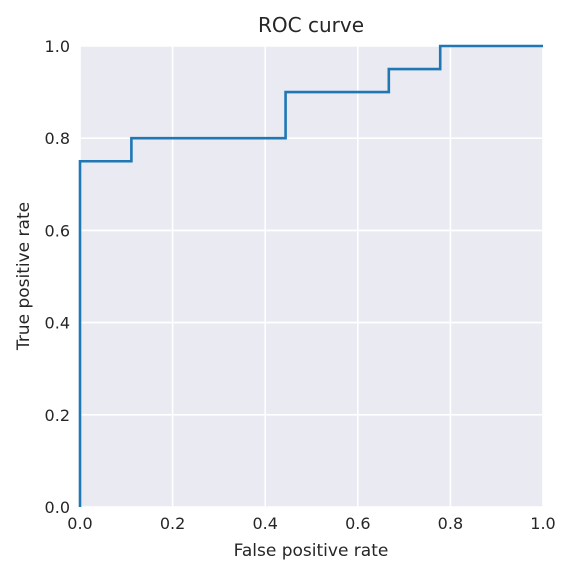 The width and height of the screenshot is (573, 580). Describe the element at coordinates (57, 323) in the screenshot. I see `y-tick-label: 0.4` at that location.